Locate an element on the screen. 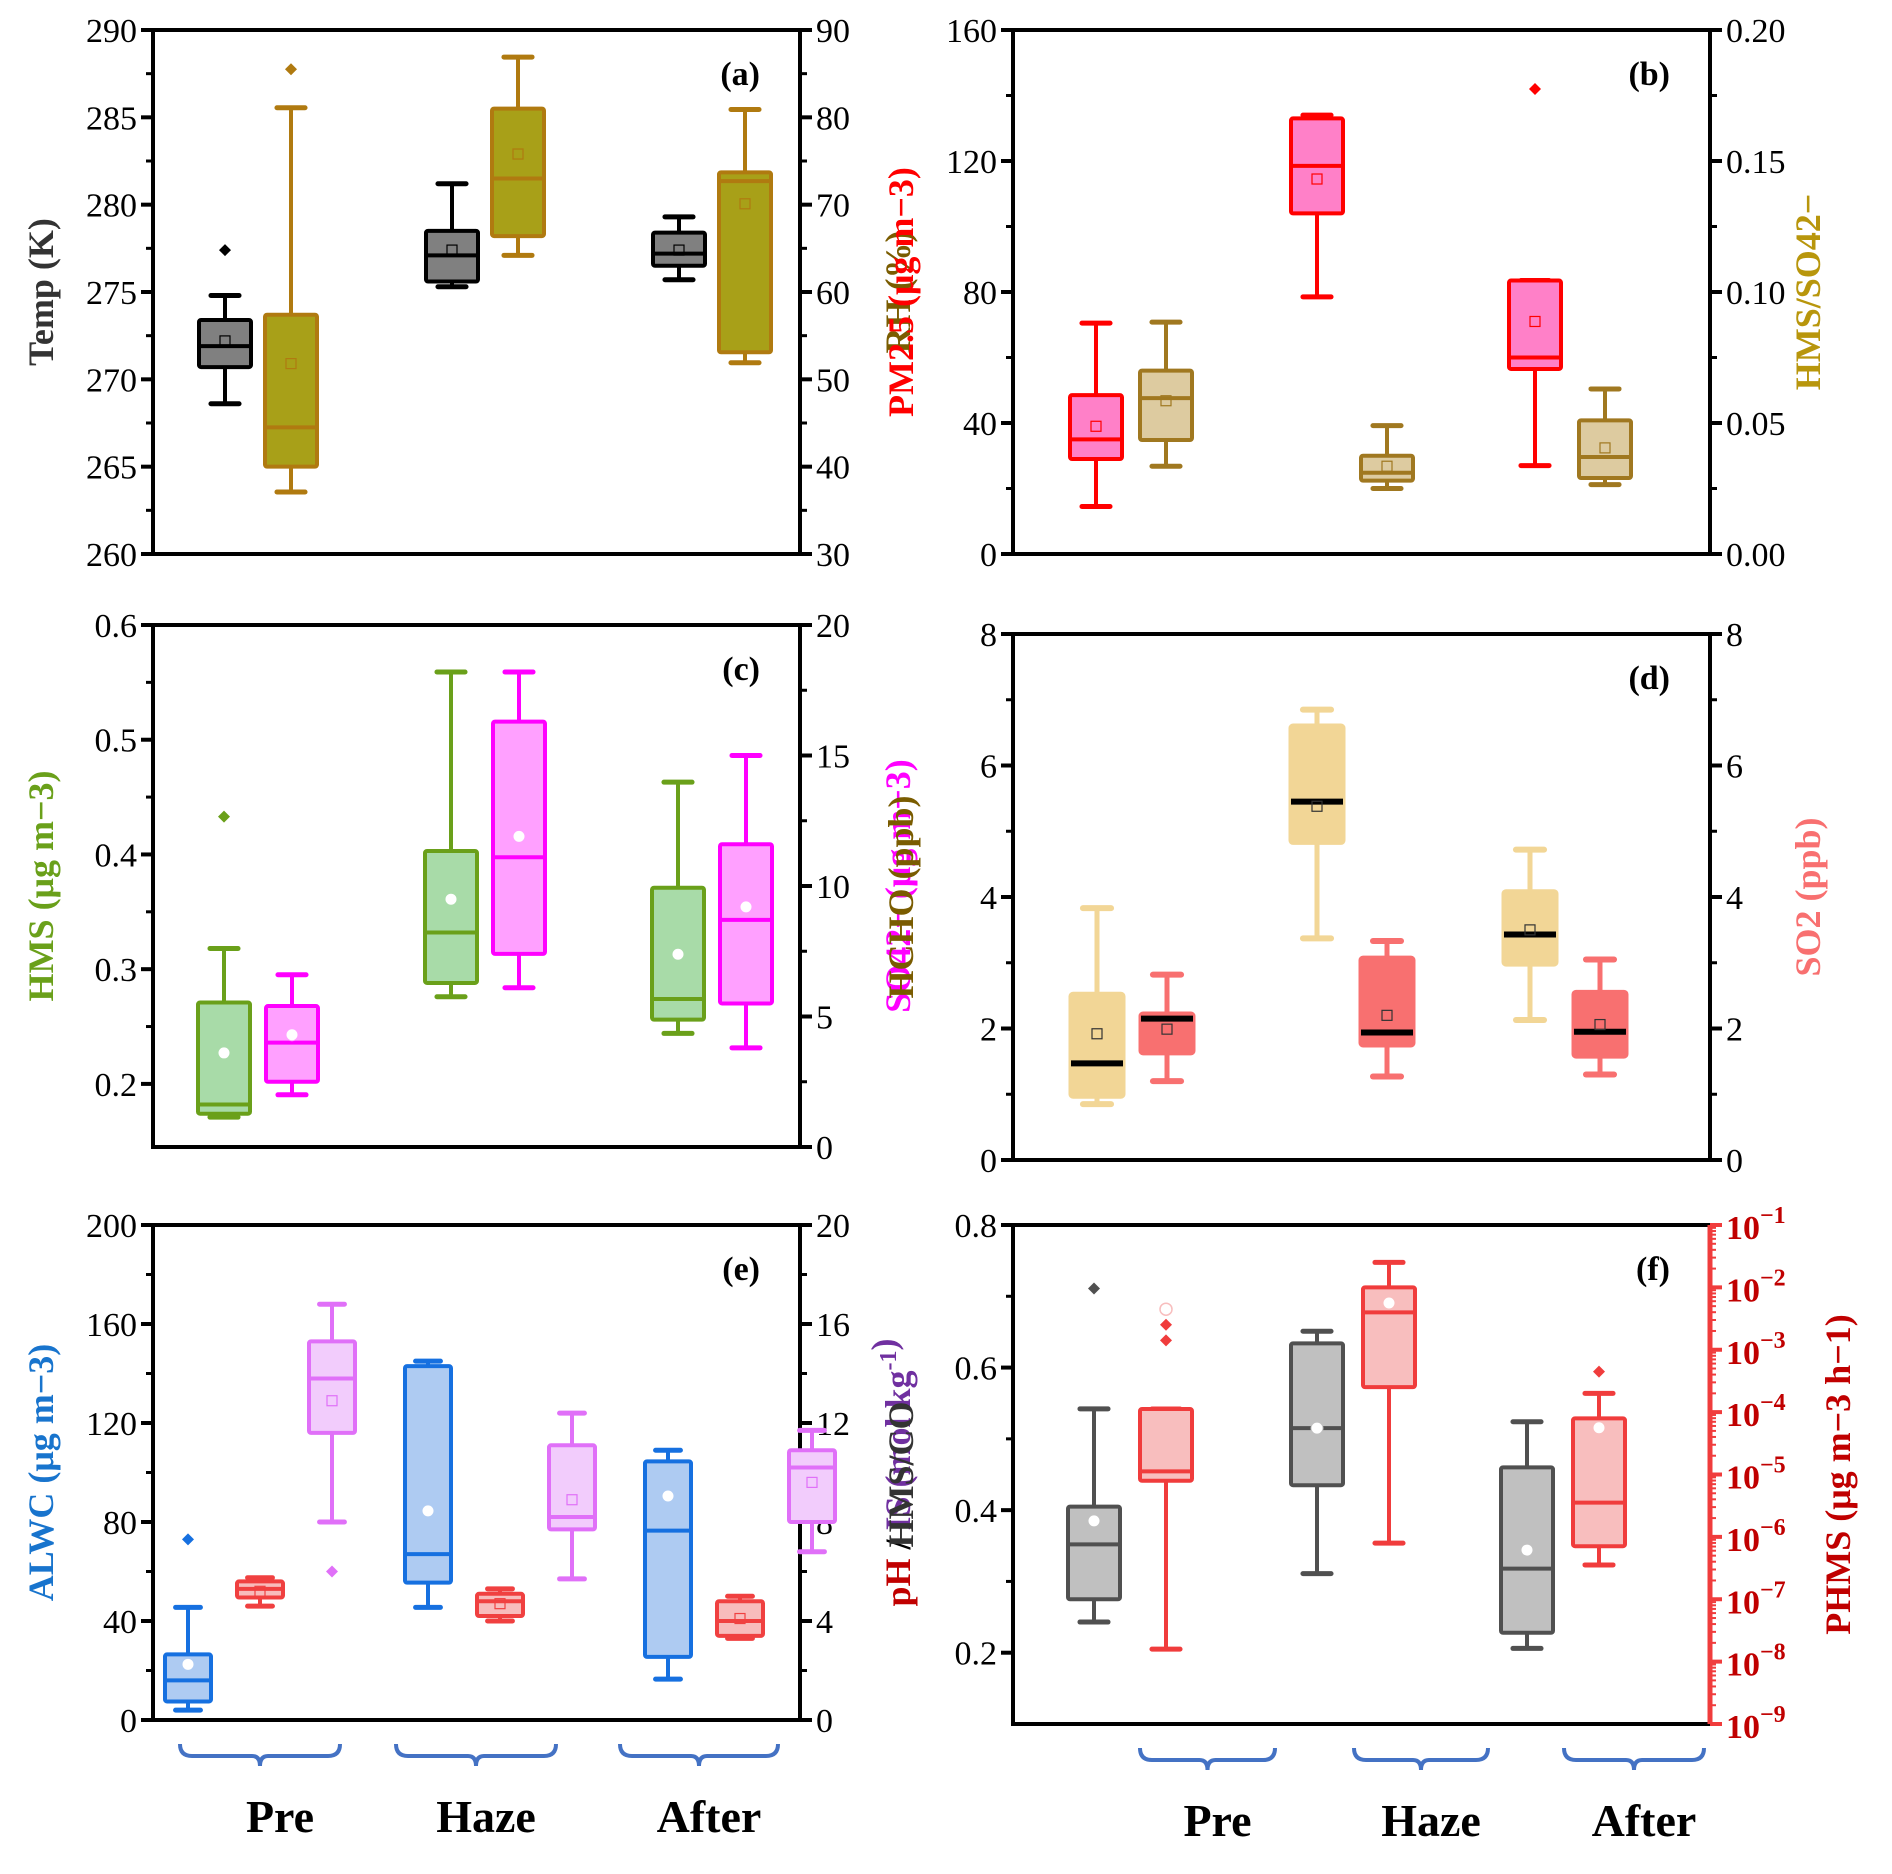 This screenshot has height=1874, width=1892. right-tick-label: 5 is located at coordinates (824, 1018).